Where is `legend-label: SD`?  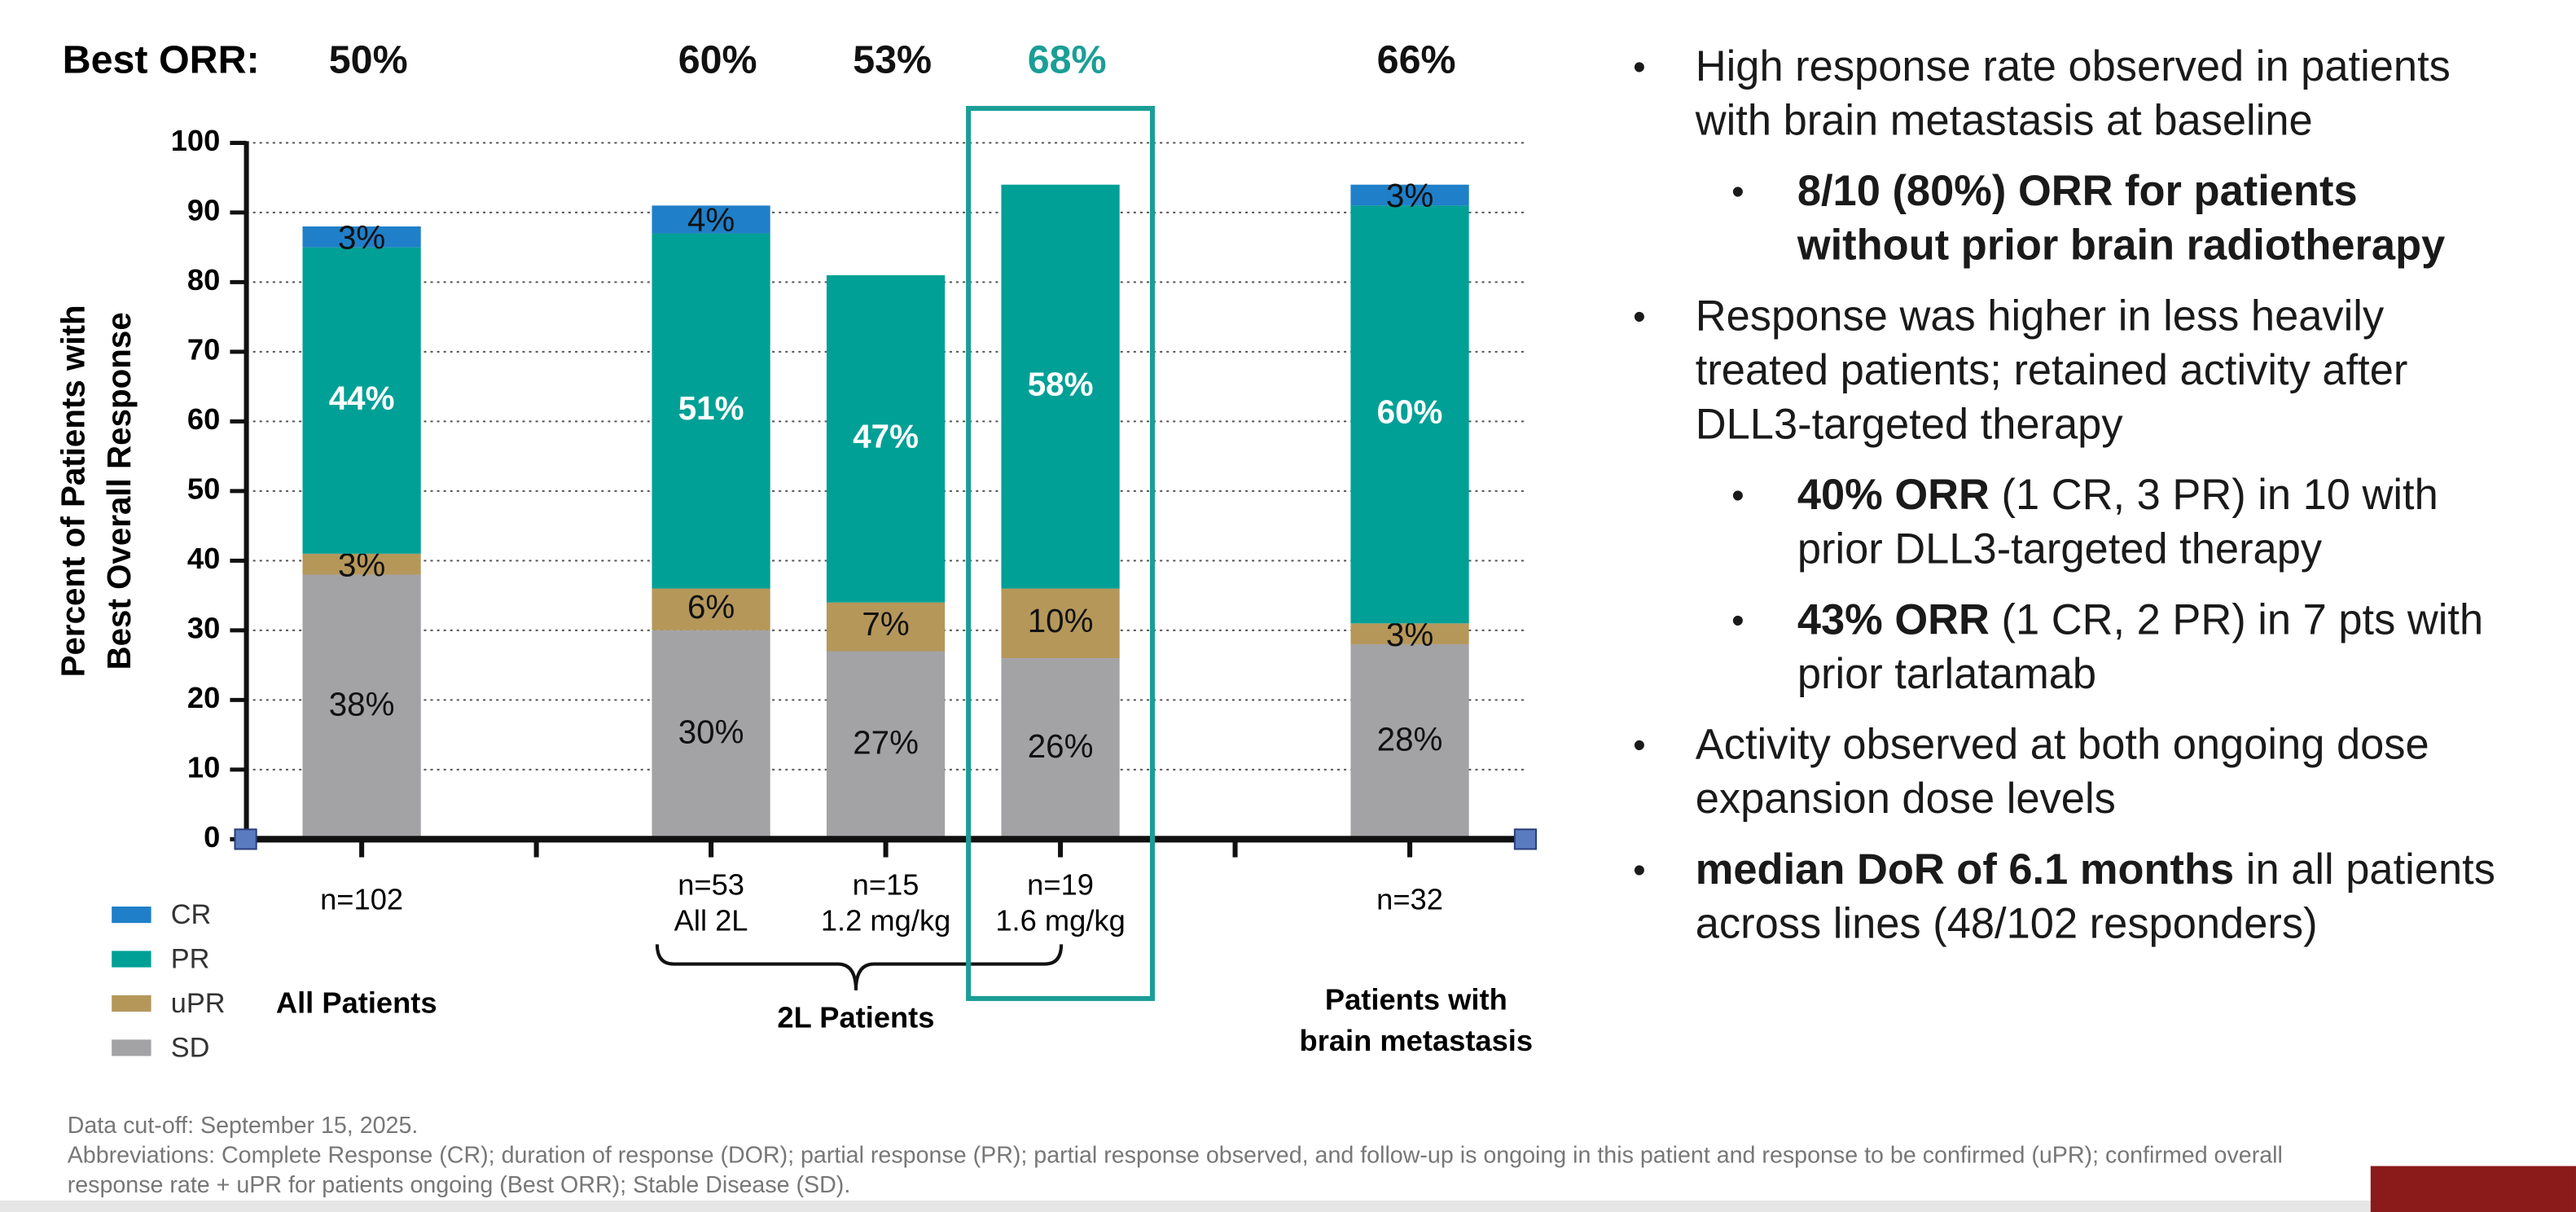
legend-label: SD is located at coordinates (190, 1048).